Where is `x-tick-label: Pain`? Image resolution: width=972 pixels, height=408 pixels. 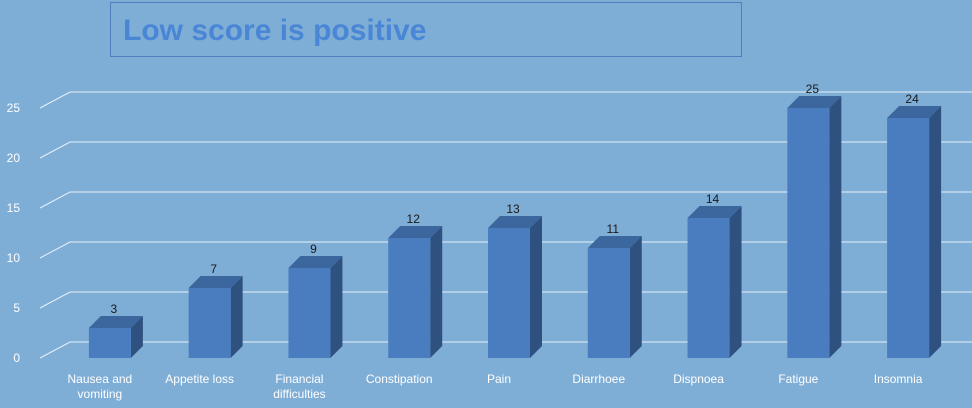 x-tick-label: Pain is located at coordinates (499, 379).